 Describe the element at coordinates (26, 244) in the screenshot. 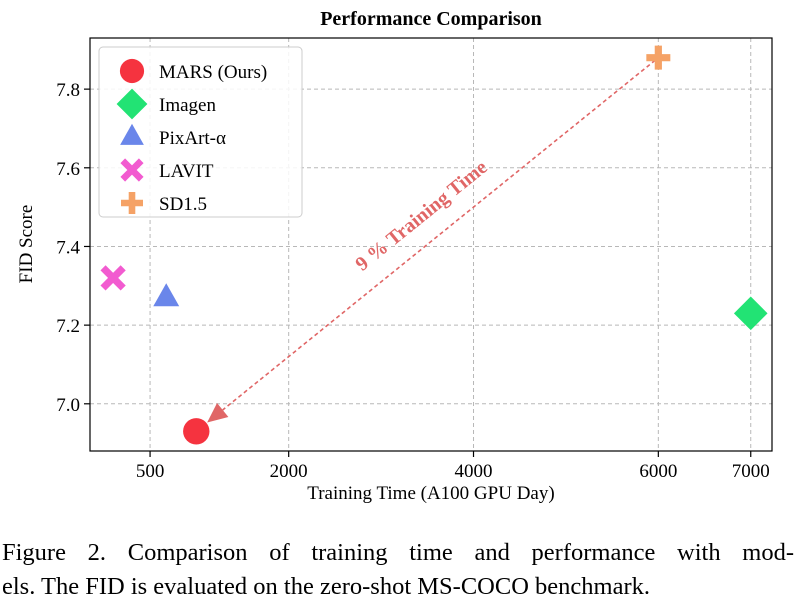

I see `y-axis-label: FID Score` at that location.